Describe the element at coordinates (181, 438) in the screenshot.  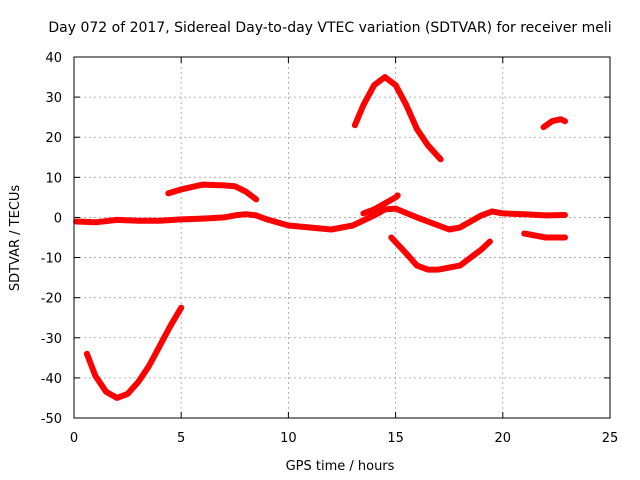
I see `x-tick-label: 5` at that location.